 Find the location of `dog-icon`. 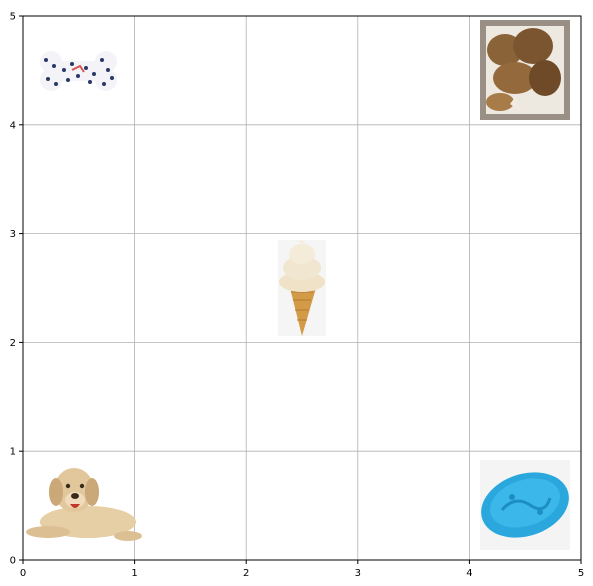

dog-icon is located at coordinates (84, 504).